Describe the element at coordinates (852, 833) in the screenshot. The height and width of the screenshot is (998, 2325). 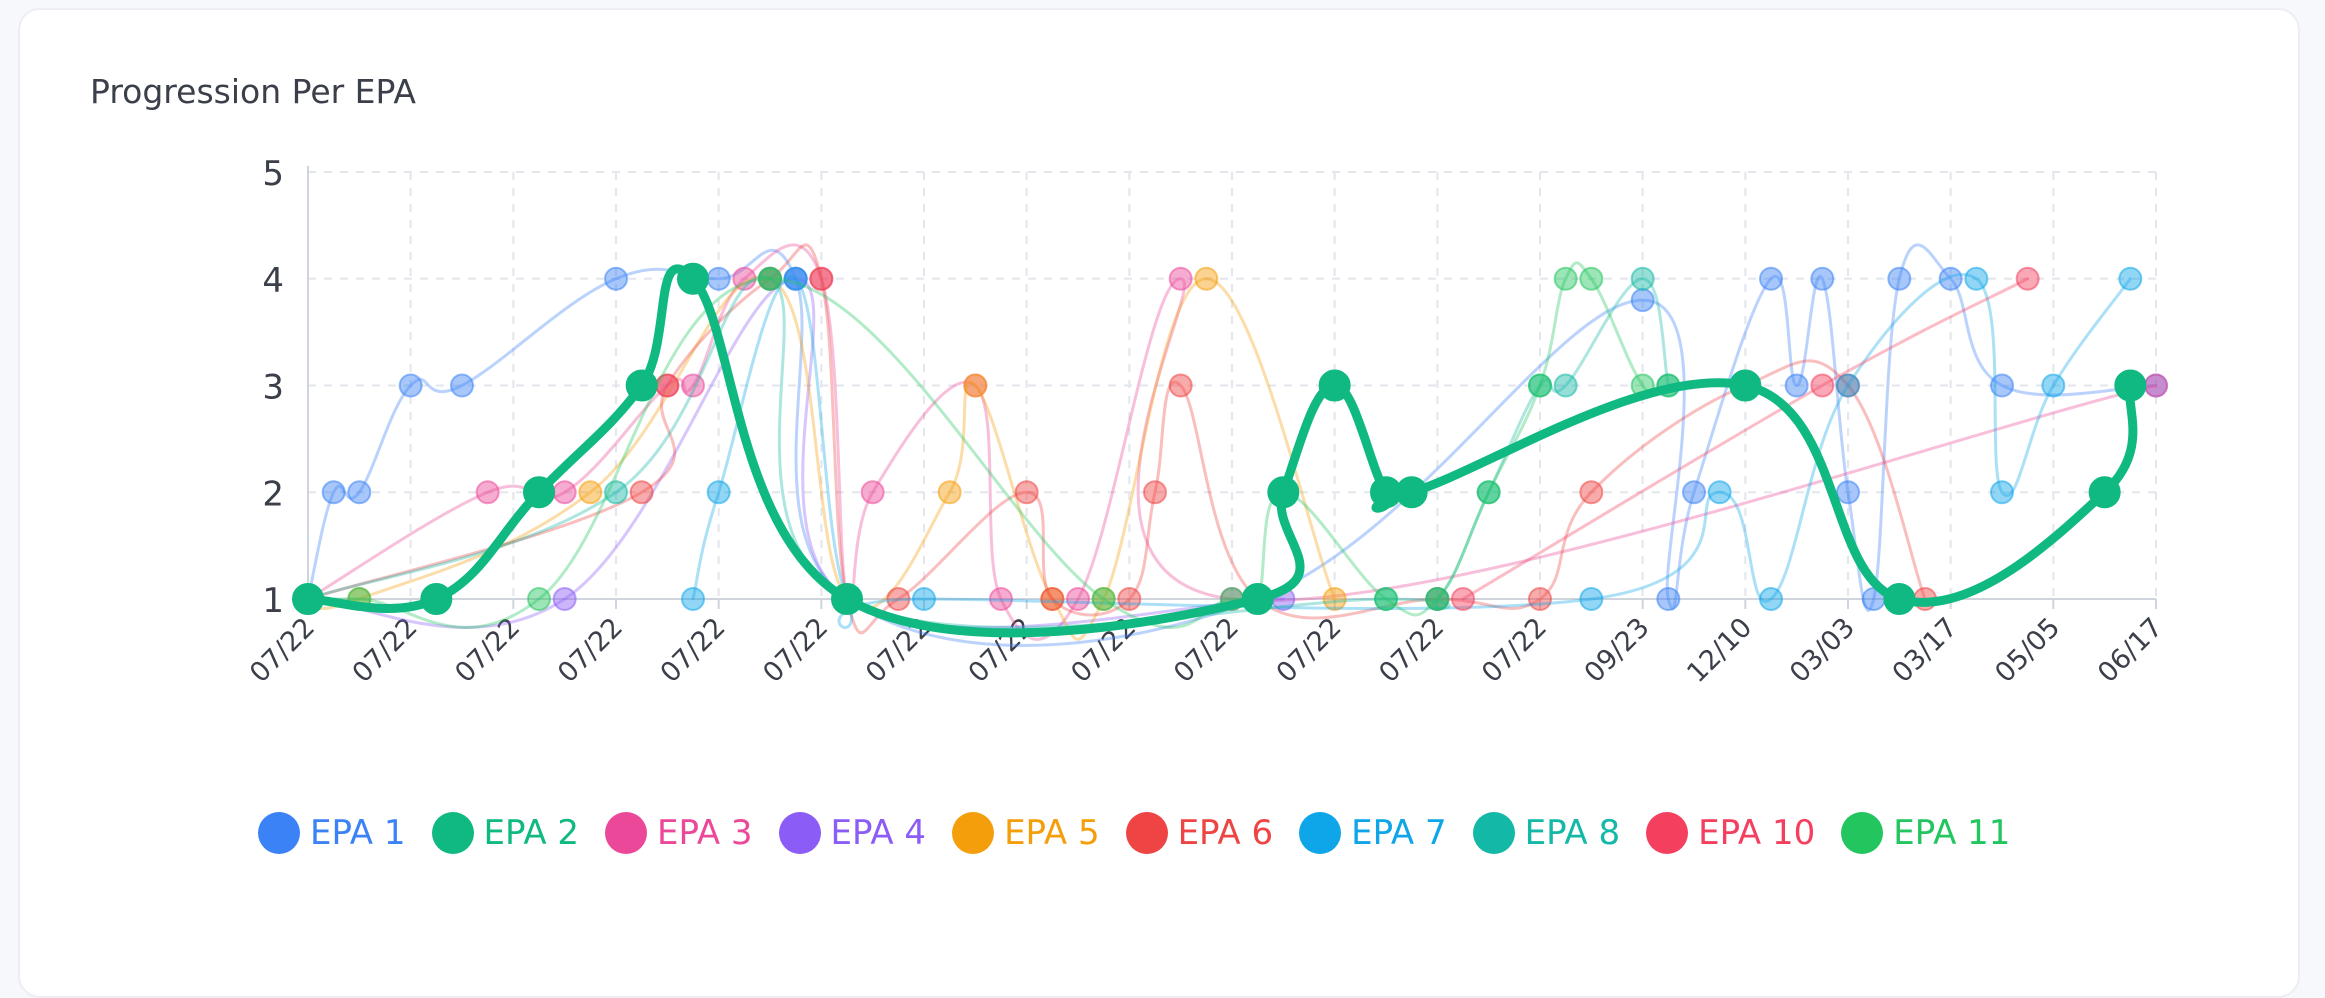
I see `legend-item-epa-4: EPA 4` at that location.